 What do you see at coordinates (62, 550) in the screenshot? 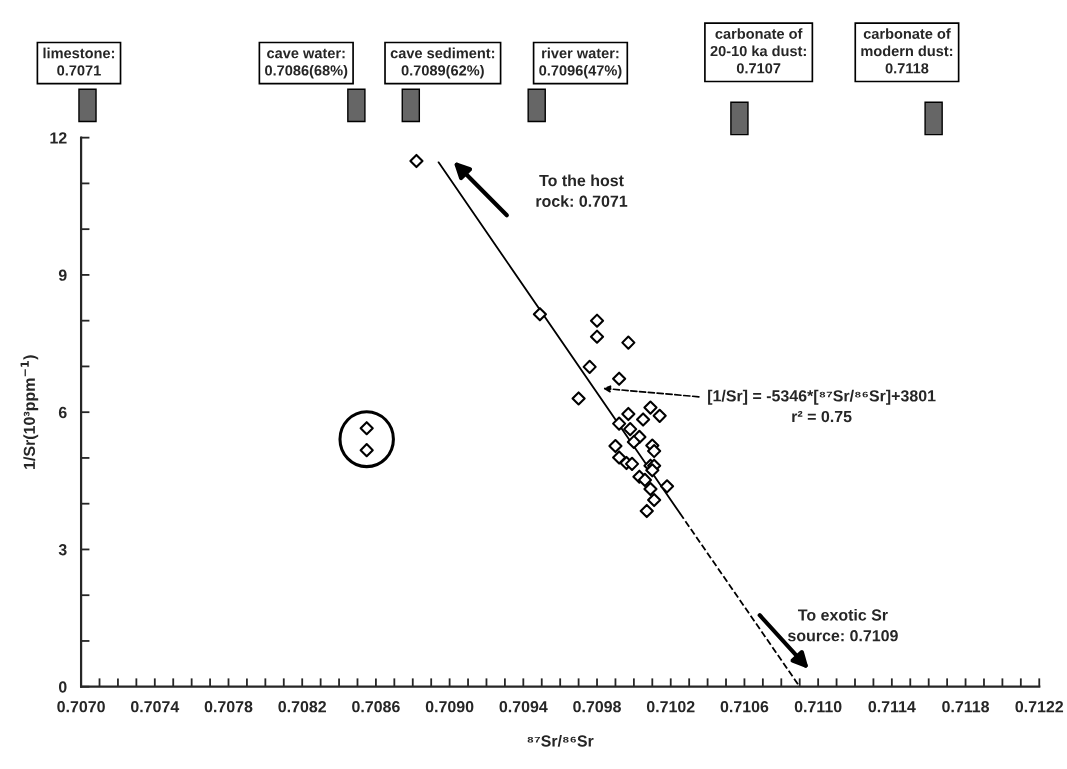
I see `y-tick-label: 3` at bounding box center [62, 550].